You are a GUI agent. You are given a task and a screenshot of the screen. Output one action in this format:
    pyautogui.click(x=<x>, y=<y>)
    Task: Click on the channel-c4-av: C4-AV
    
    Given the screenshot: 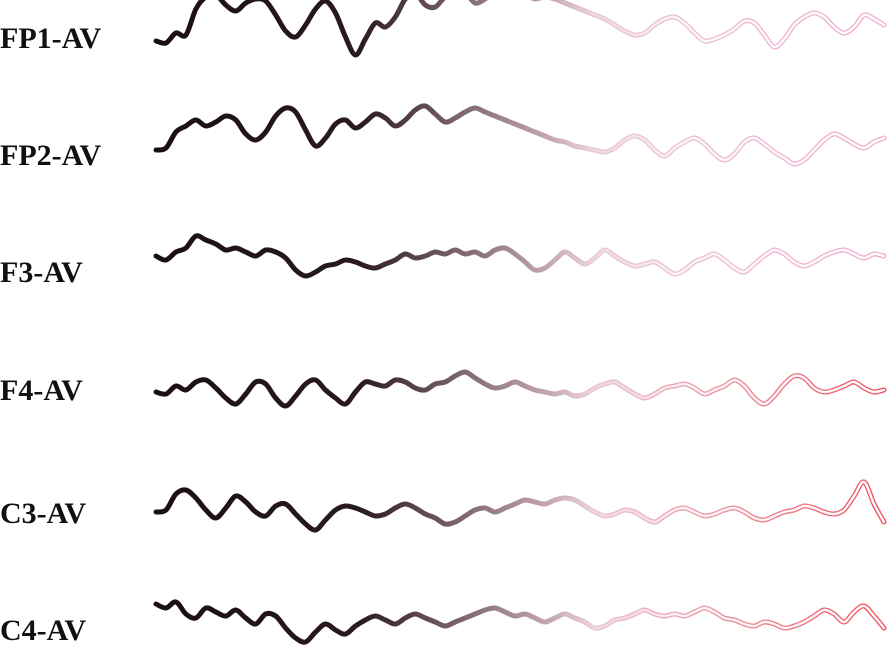 What is the action you would take?
    pyautogui.click(x=443, y=623)
    